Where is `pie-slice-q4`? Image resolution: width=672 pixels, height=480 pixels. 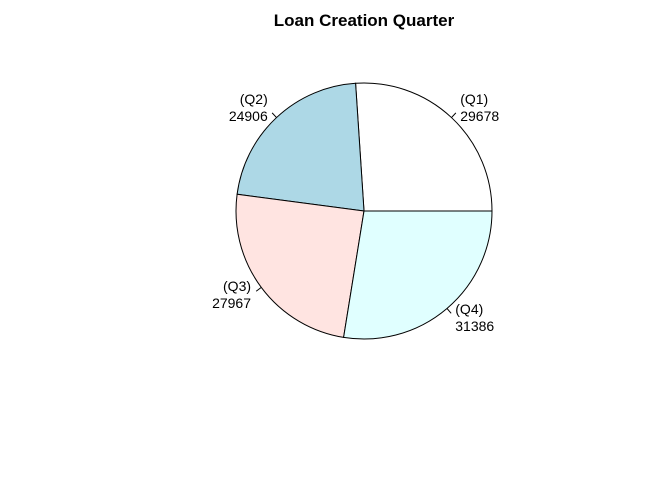 pie-slice-q4 is located at coordinates (418, 275).